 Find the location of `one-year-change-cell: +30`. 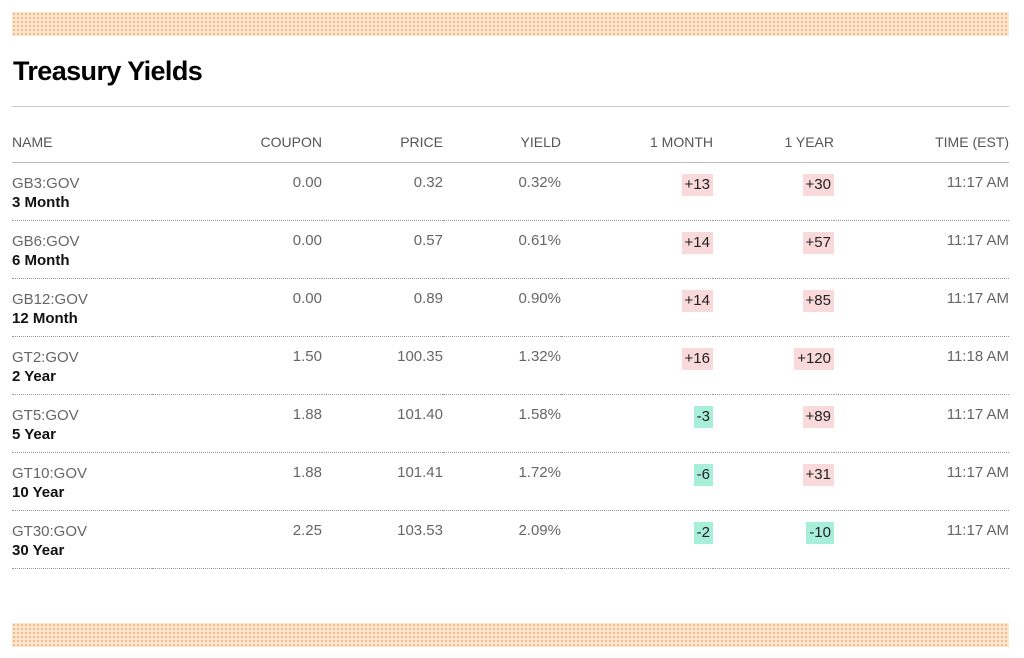

one-year-change-cell: +30 is located at coordinates (773, 191).